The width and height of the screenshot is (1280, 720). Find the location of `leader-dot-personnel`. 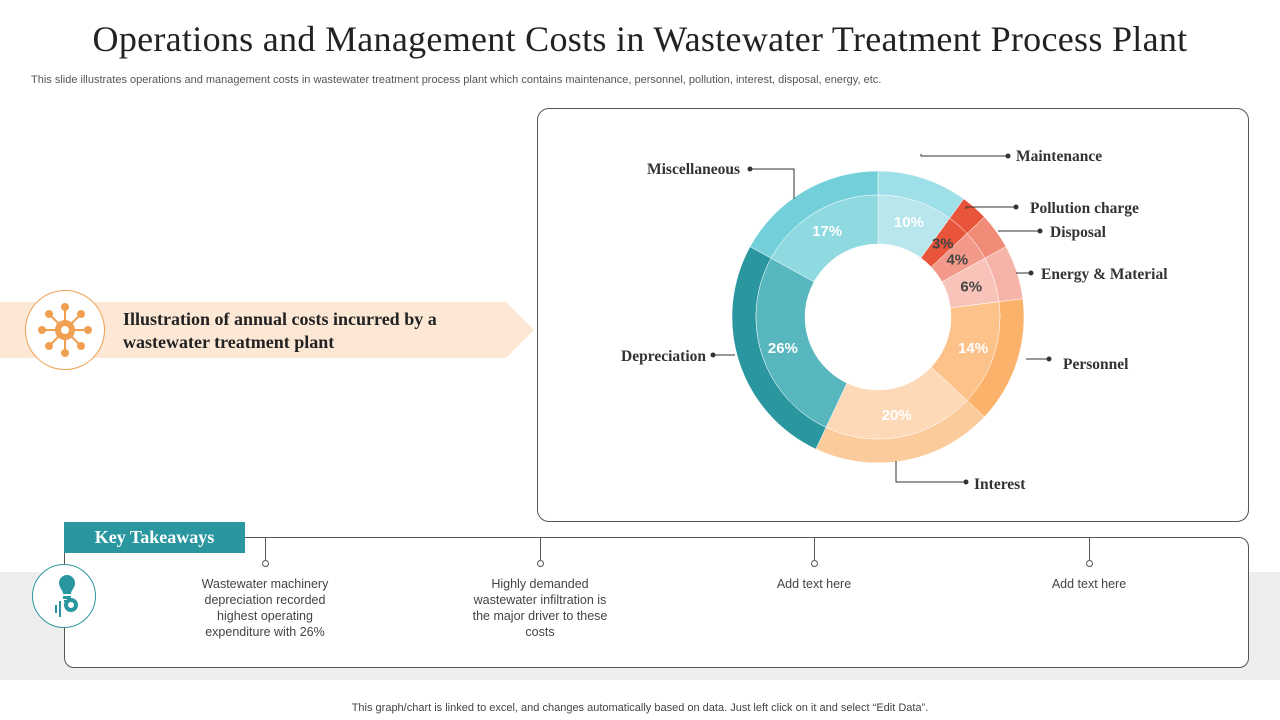

leader-dot-personnel is located at coordinates (1049, 359).